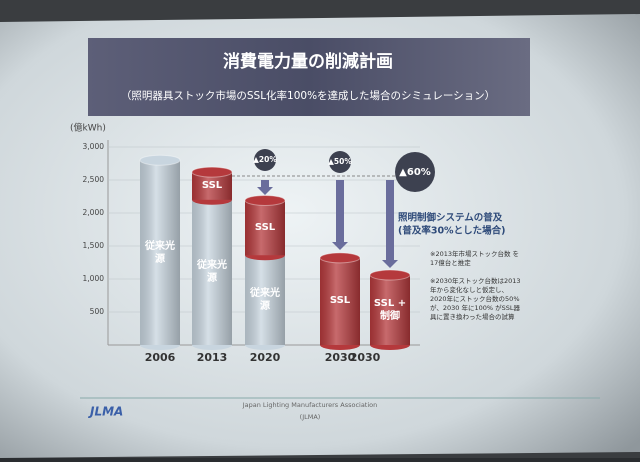 This screenshot has height=462, width=640. What do you see at coordinates (451, 231) in the screenshot?
I see `control-note: (普及率30%とした場合)` at bounding box center [451, 231].